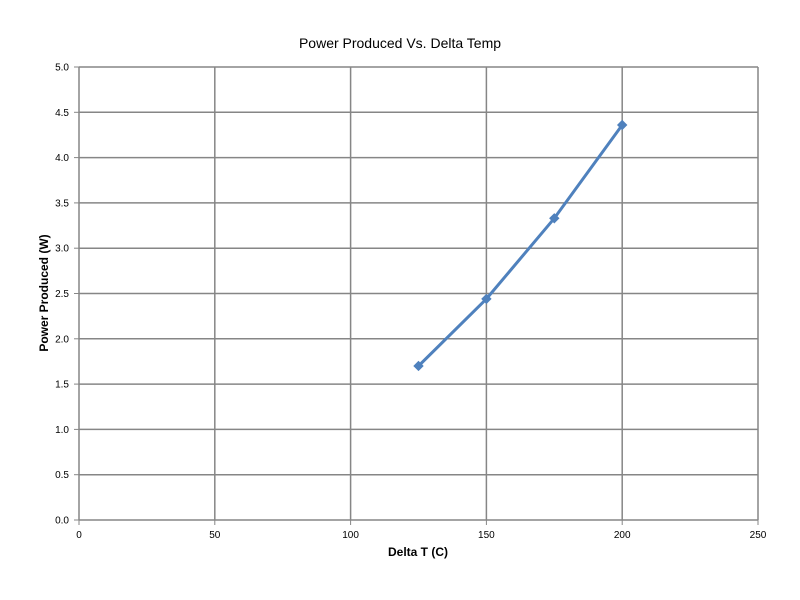 The width and height of the screenshot is (800, 600). Describe the element at coordinates (62, 203) in the screenshot. I see `y-tick-label: 3.5` at that location.